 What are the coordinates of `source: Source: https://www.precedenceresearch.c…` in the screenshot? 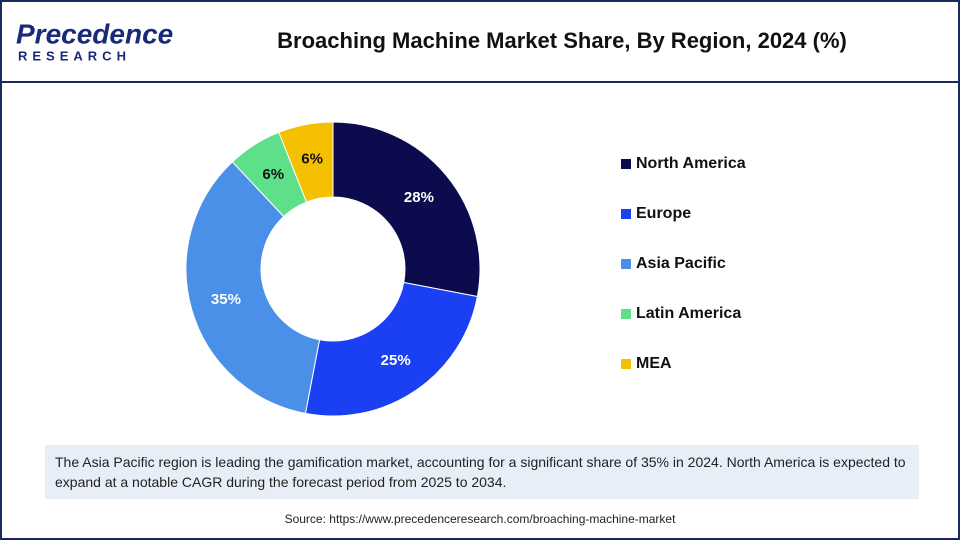 It's located at (480, 519).